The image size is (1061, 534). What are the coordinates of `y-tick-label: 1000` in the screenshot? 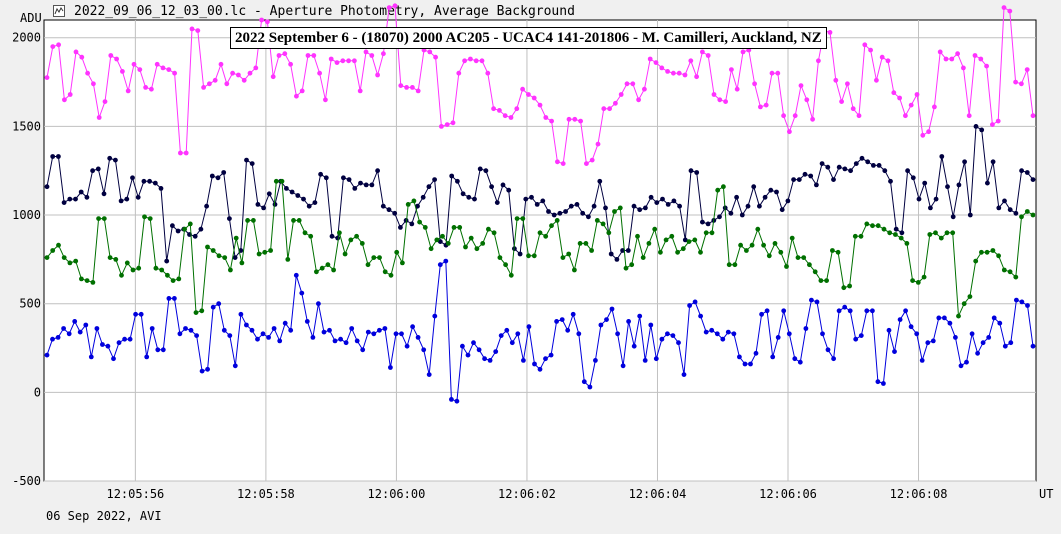 It's located at (26, 215).